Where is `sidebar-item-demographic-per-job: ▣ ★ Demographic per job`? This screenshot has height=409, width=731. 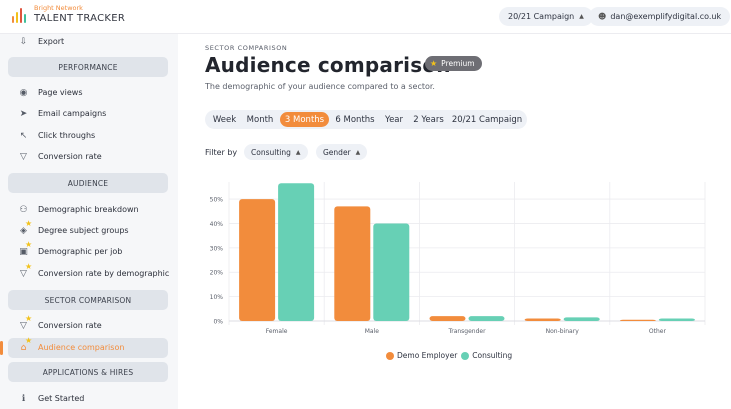 sidebar-item-demographic-per-job: ▣ ★ Demographic per job is located at coordinates (89, 251).